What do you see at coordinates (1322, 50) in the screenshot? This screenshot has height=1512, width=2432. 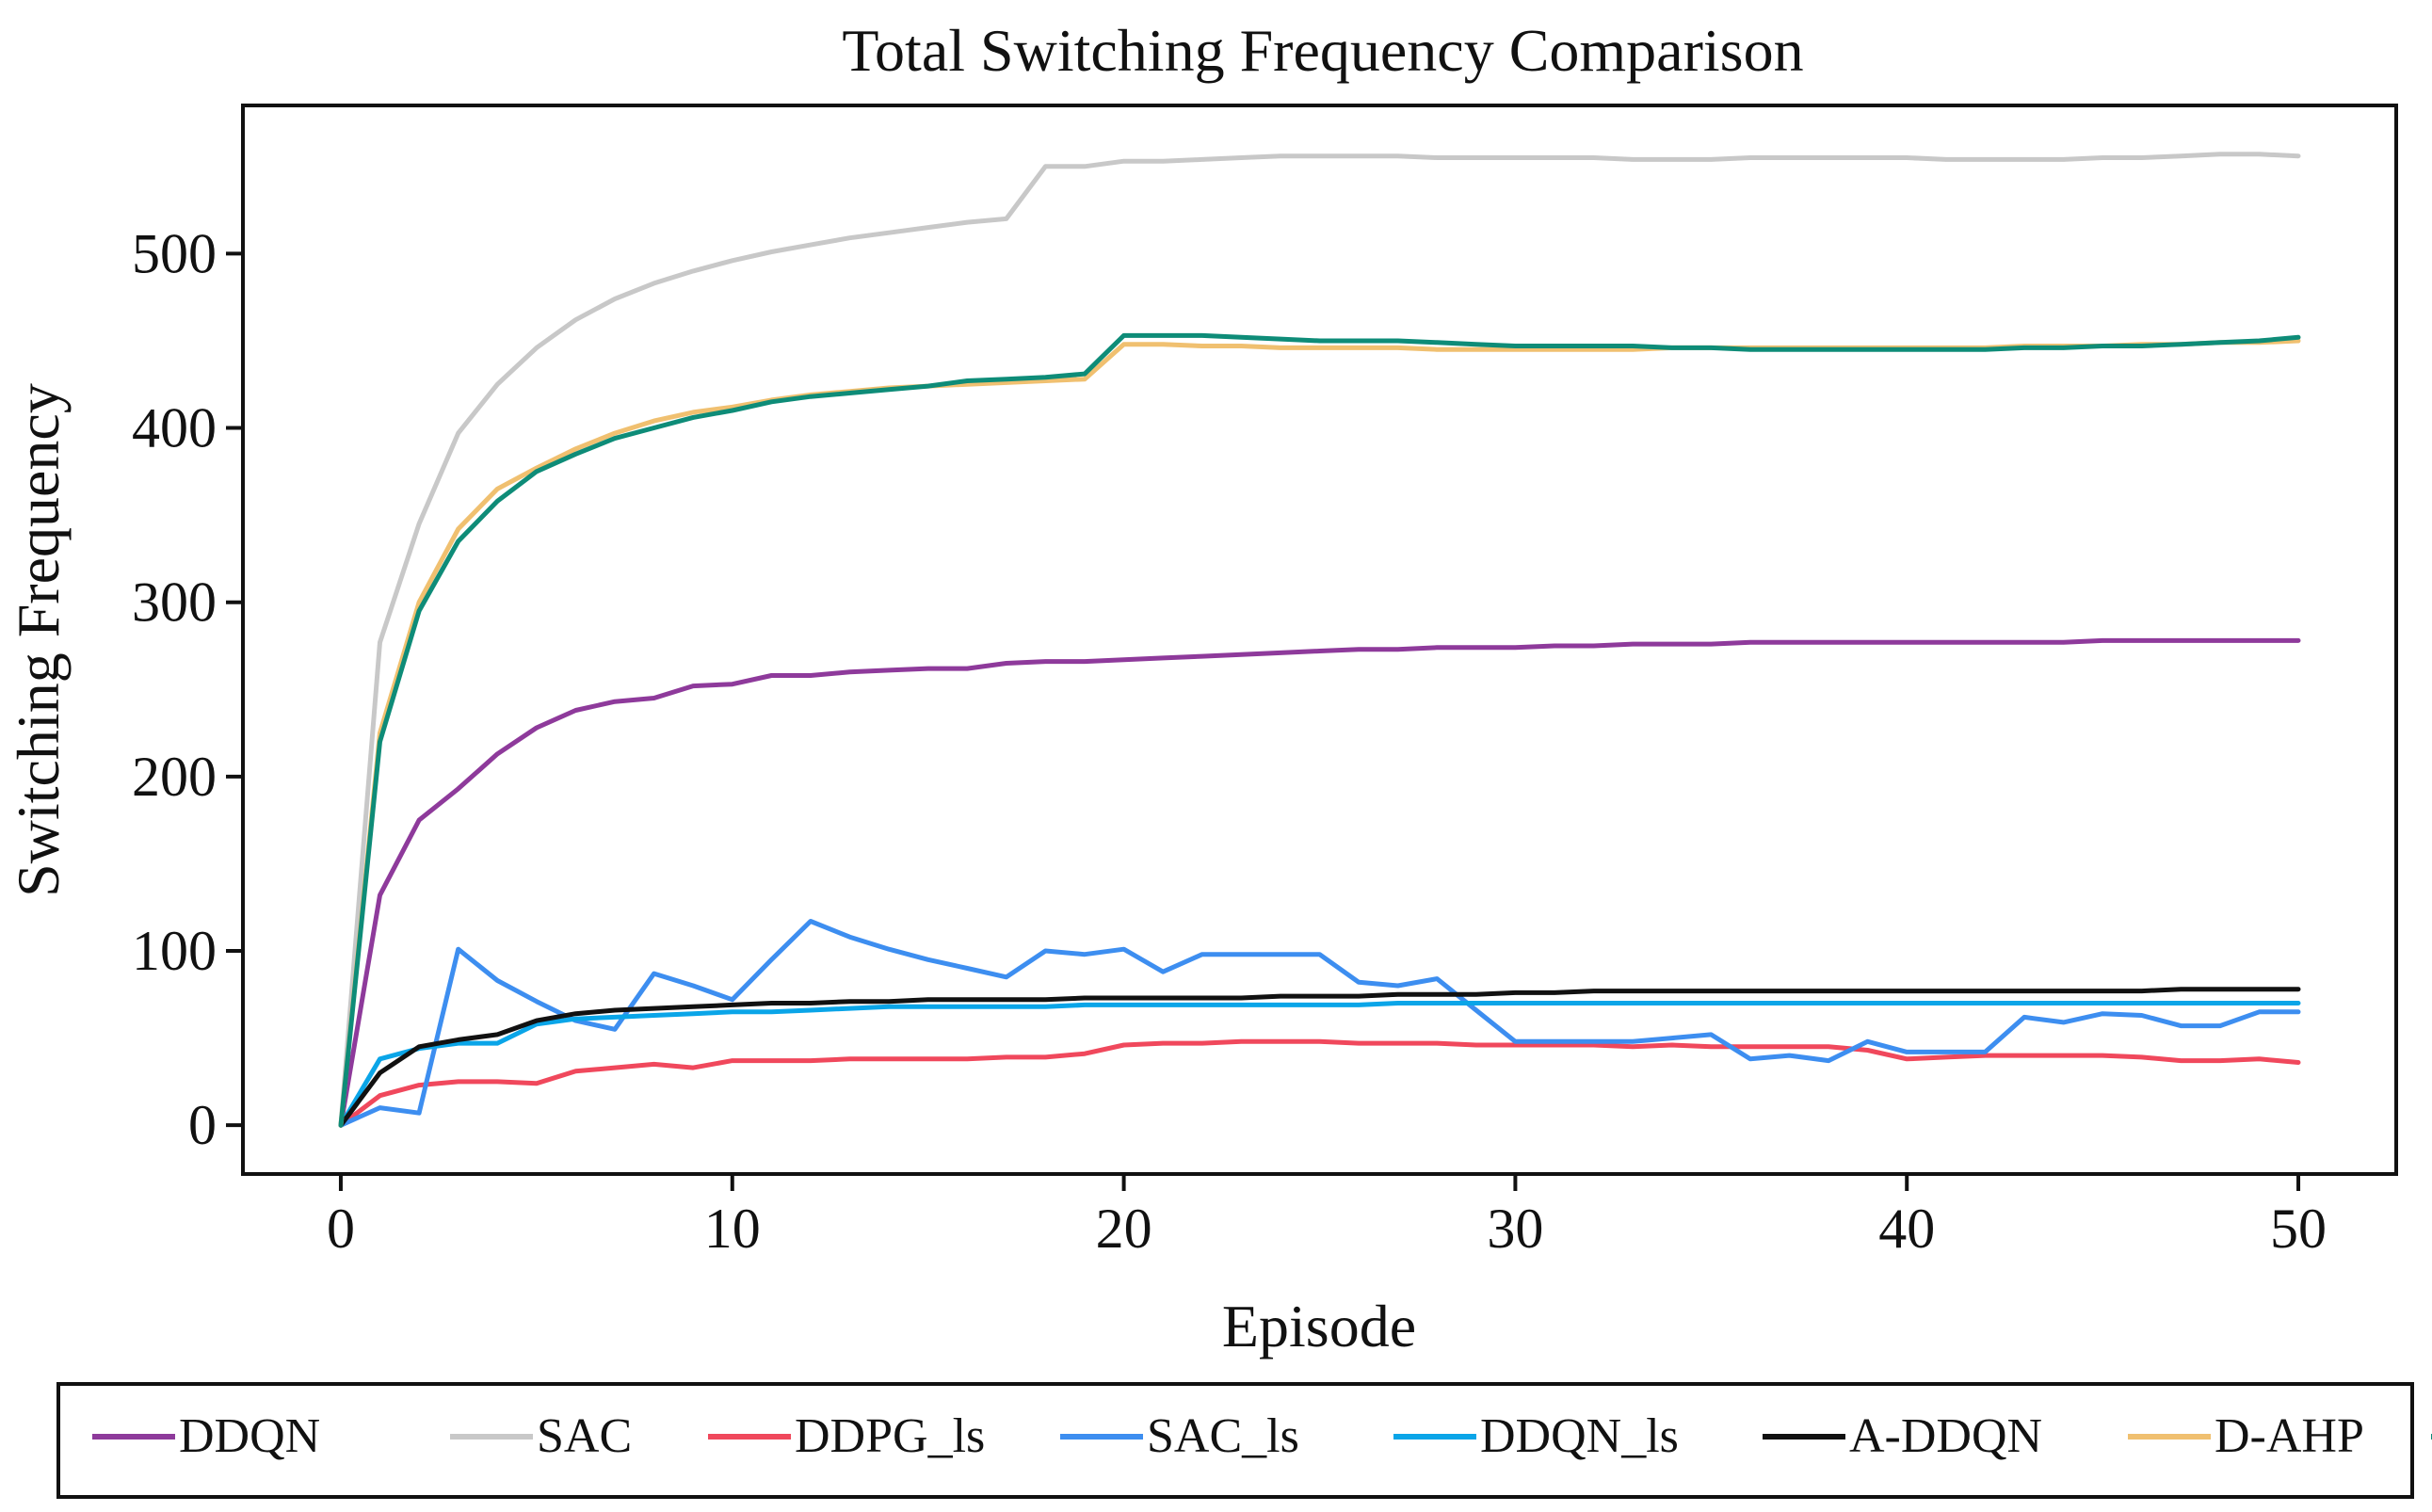 I see `chart-title: Total Switching Frequency Comparison` at bounding box center [1322, 50].